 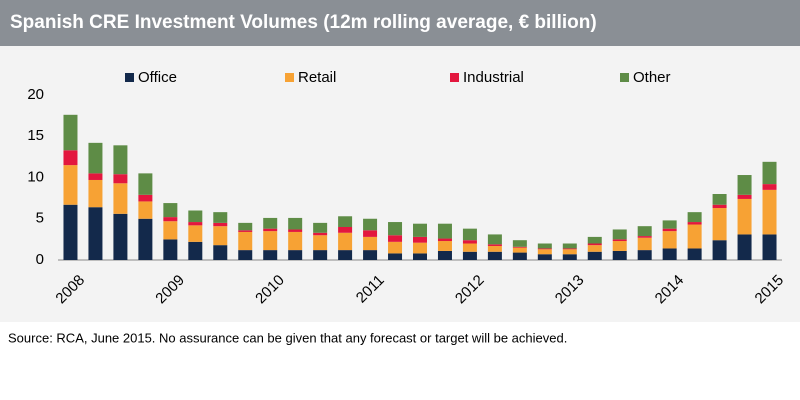 What do you see at coordinates (35, 135) in the screenshot?
I see `y-tick-label: 15` at bounding box center [35, 135].